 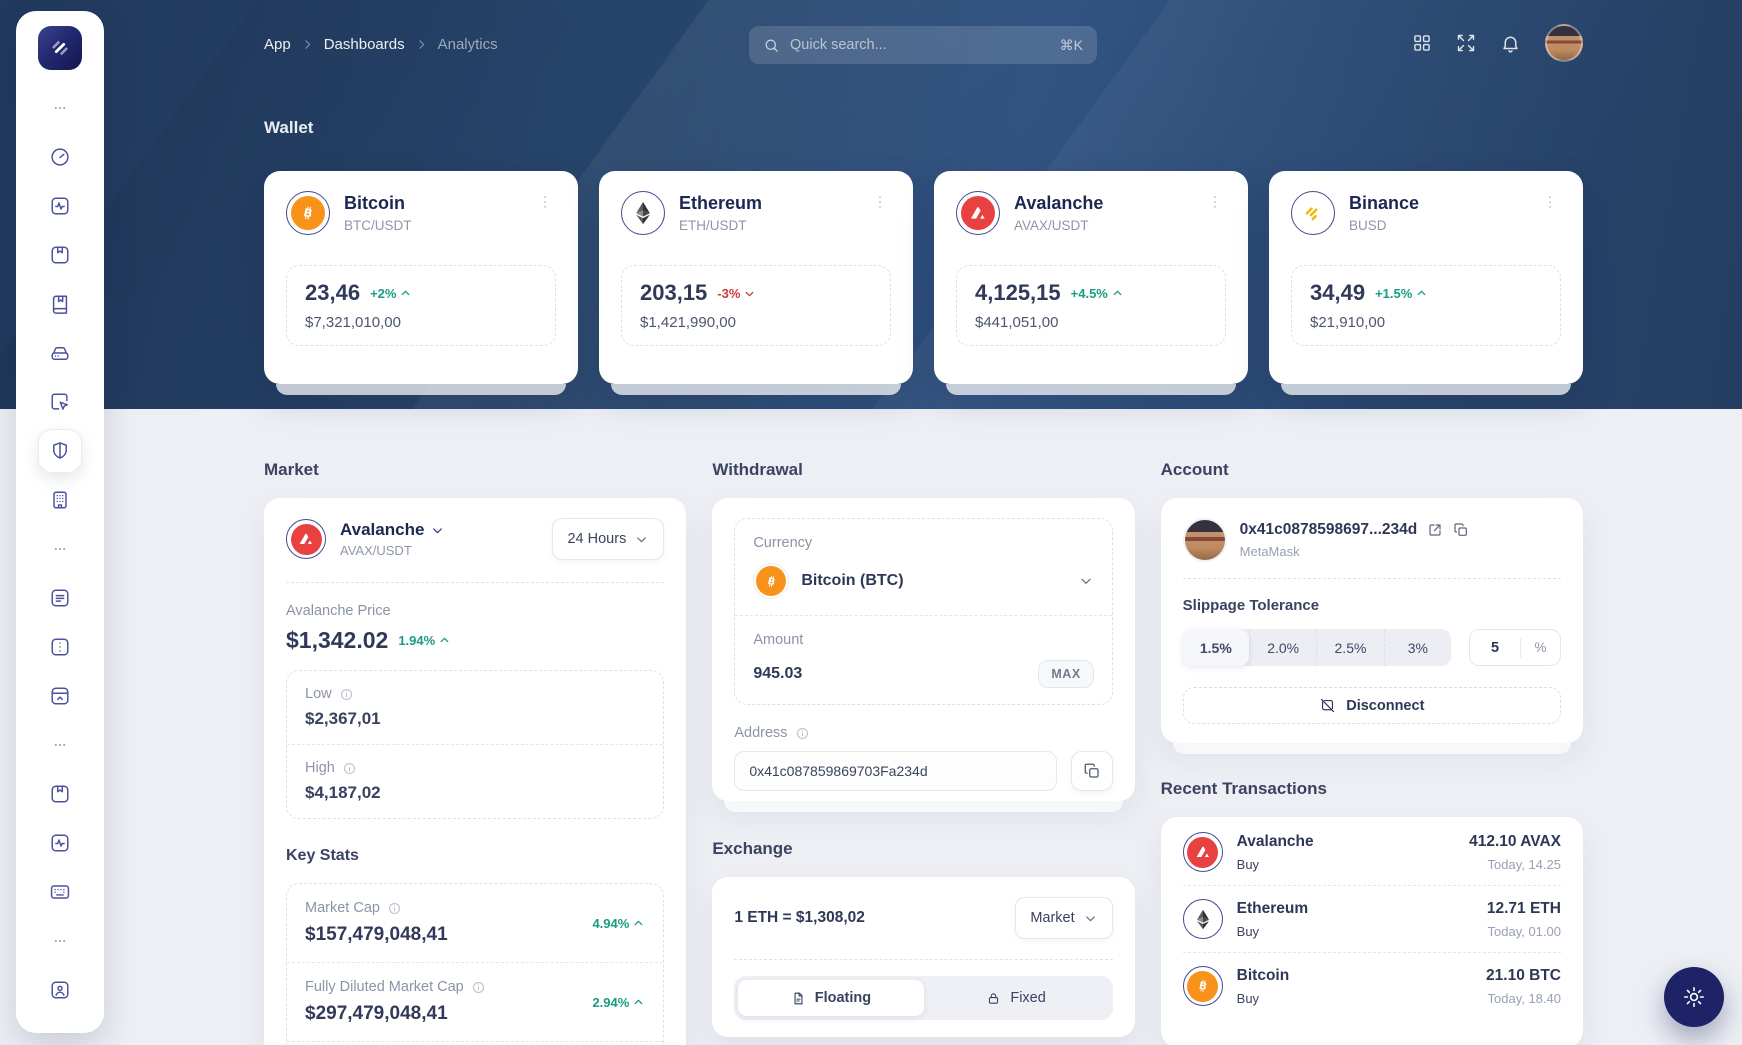 What do you see at coordinates (1494, 647) in the screenshot?
I see `slippage-custom-input` at bounding box center [1494, 647].